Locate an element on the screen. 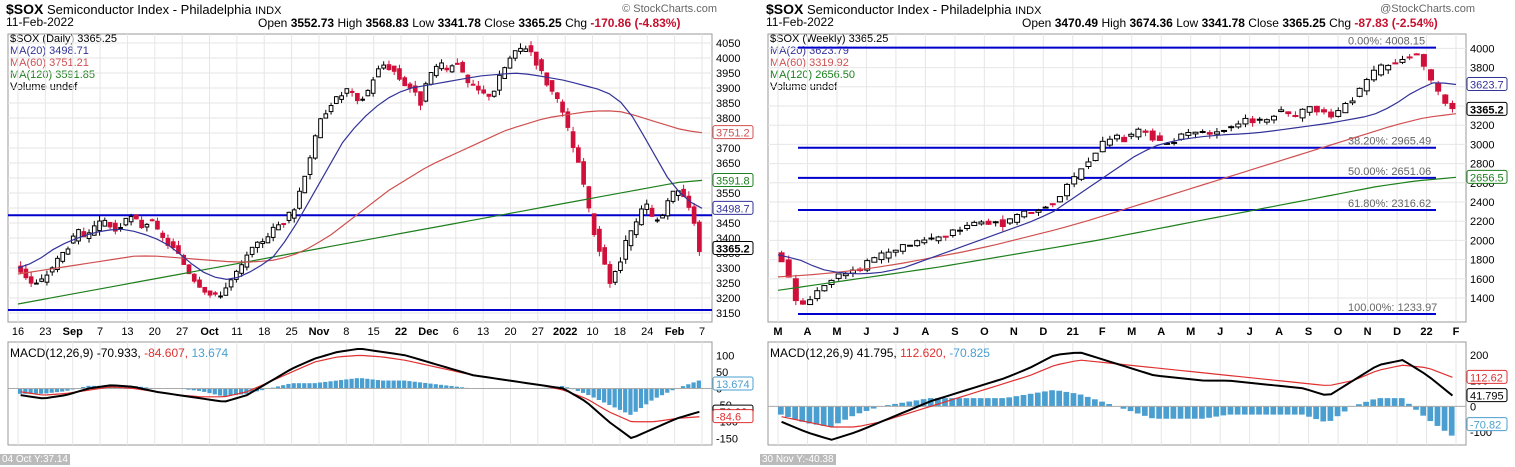 This screenshot has width=1515, height=467. macd-hist-value: 13.674 is located at coordinates (210, 353).